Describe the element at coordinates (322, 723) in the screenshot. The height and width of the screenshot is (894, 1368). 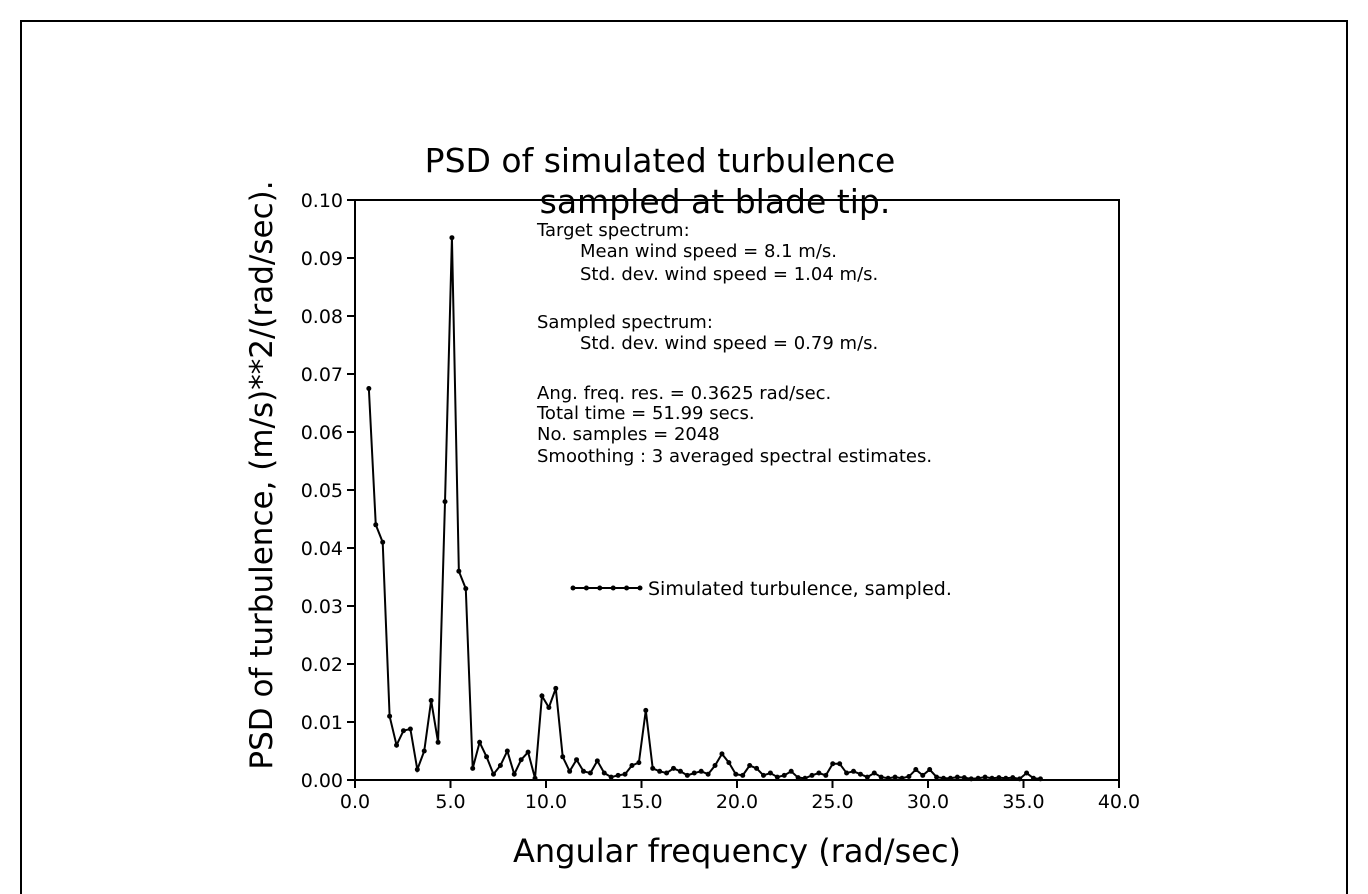
I see `y-tick-label: 0.01` at that location.